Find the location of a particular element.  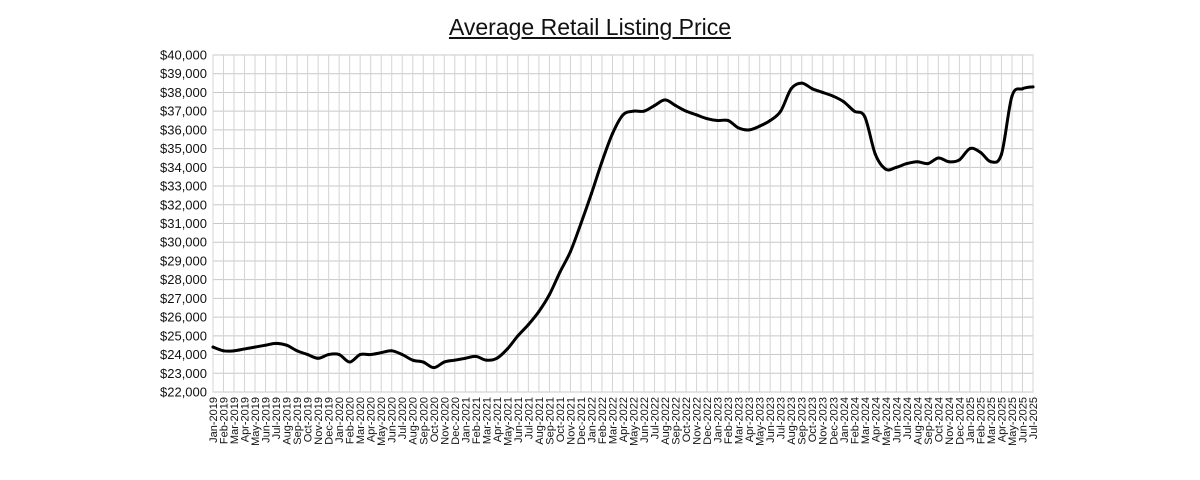

x-tick-label: Aug-2022 is located at coordinates (666, 421).